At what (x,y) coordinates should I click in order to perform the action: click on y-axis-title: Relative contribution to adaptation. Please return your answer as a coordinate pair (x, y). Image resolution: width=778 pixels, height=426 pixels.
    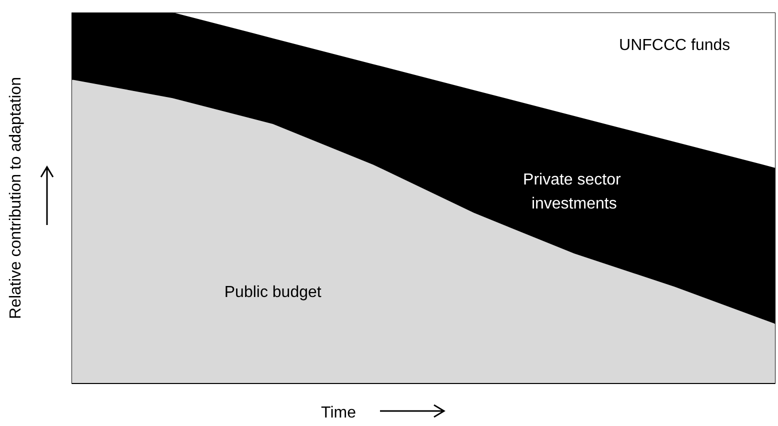
    Looking at the image, I should click on (16, 198).